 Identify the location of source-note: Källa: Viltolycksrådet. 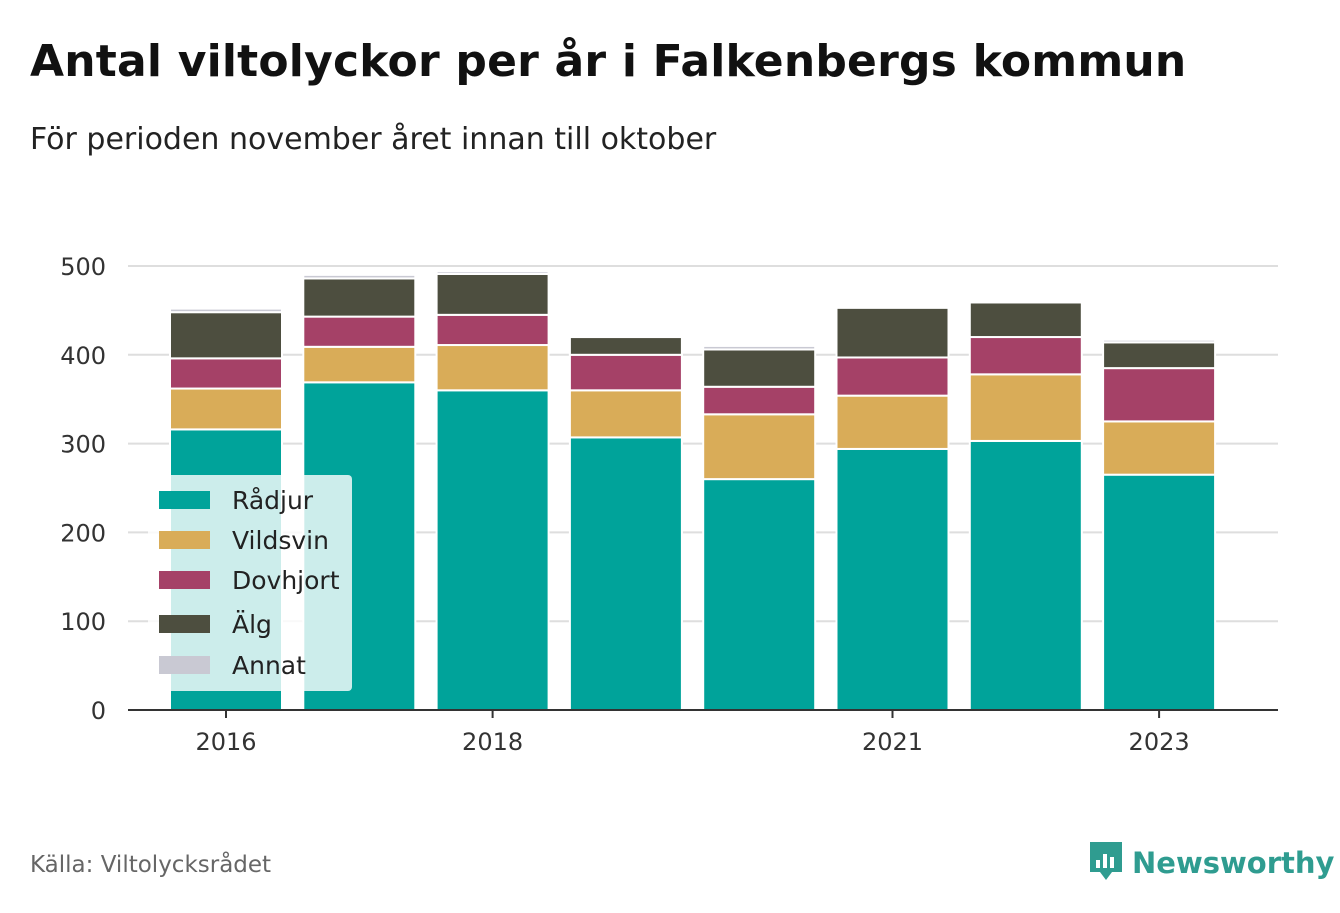
(151, 865).